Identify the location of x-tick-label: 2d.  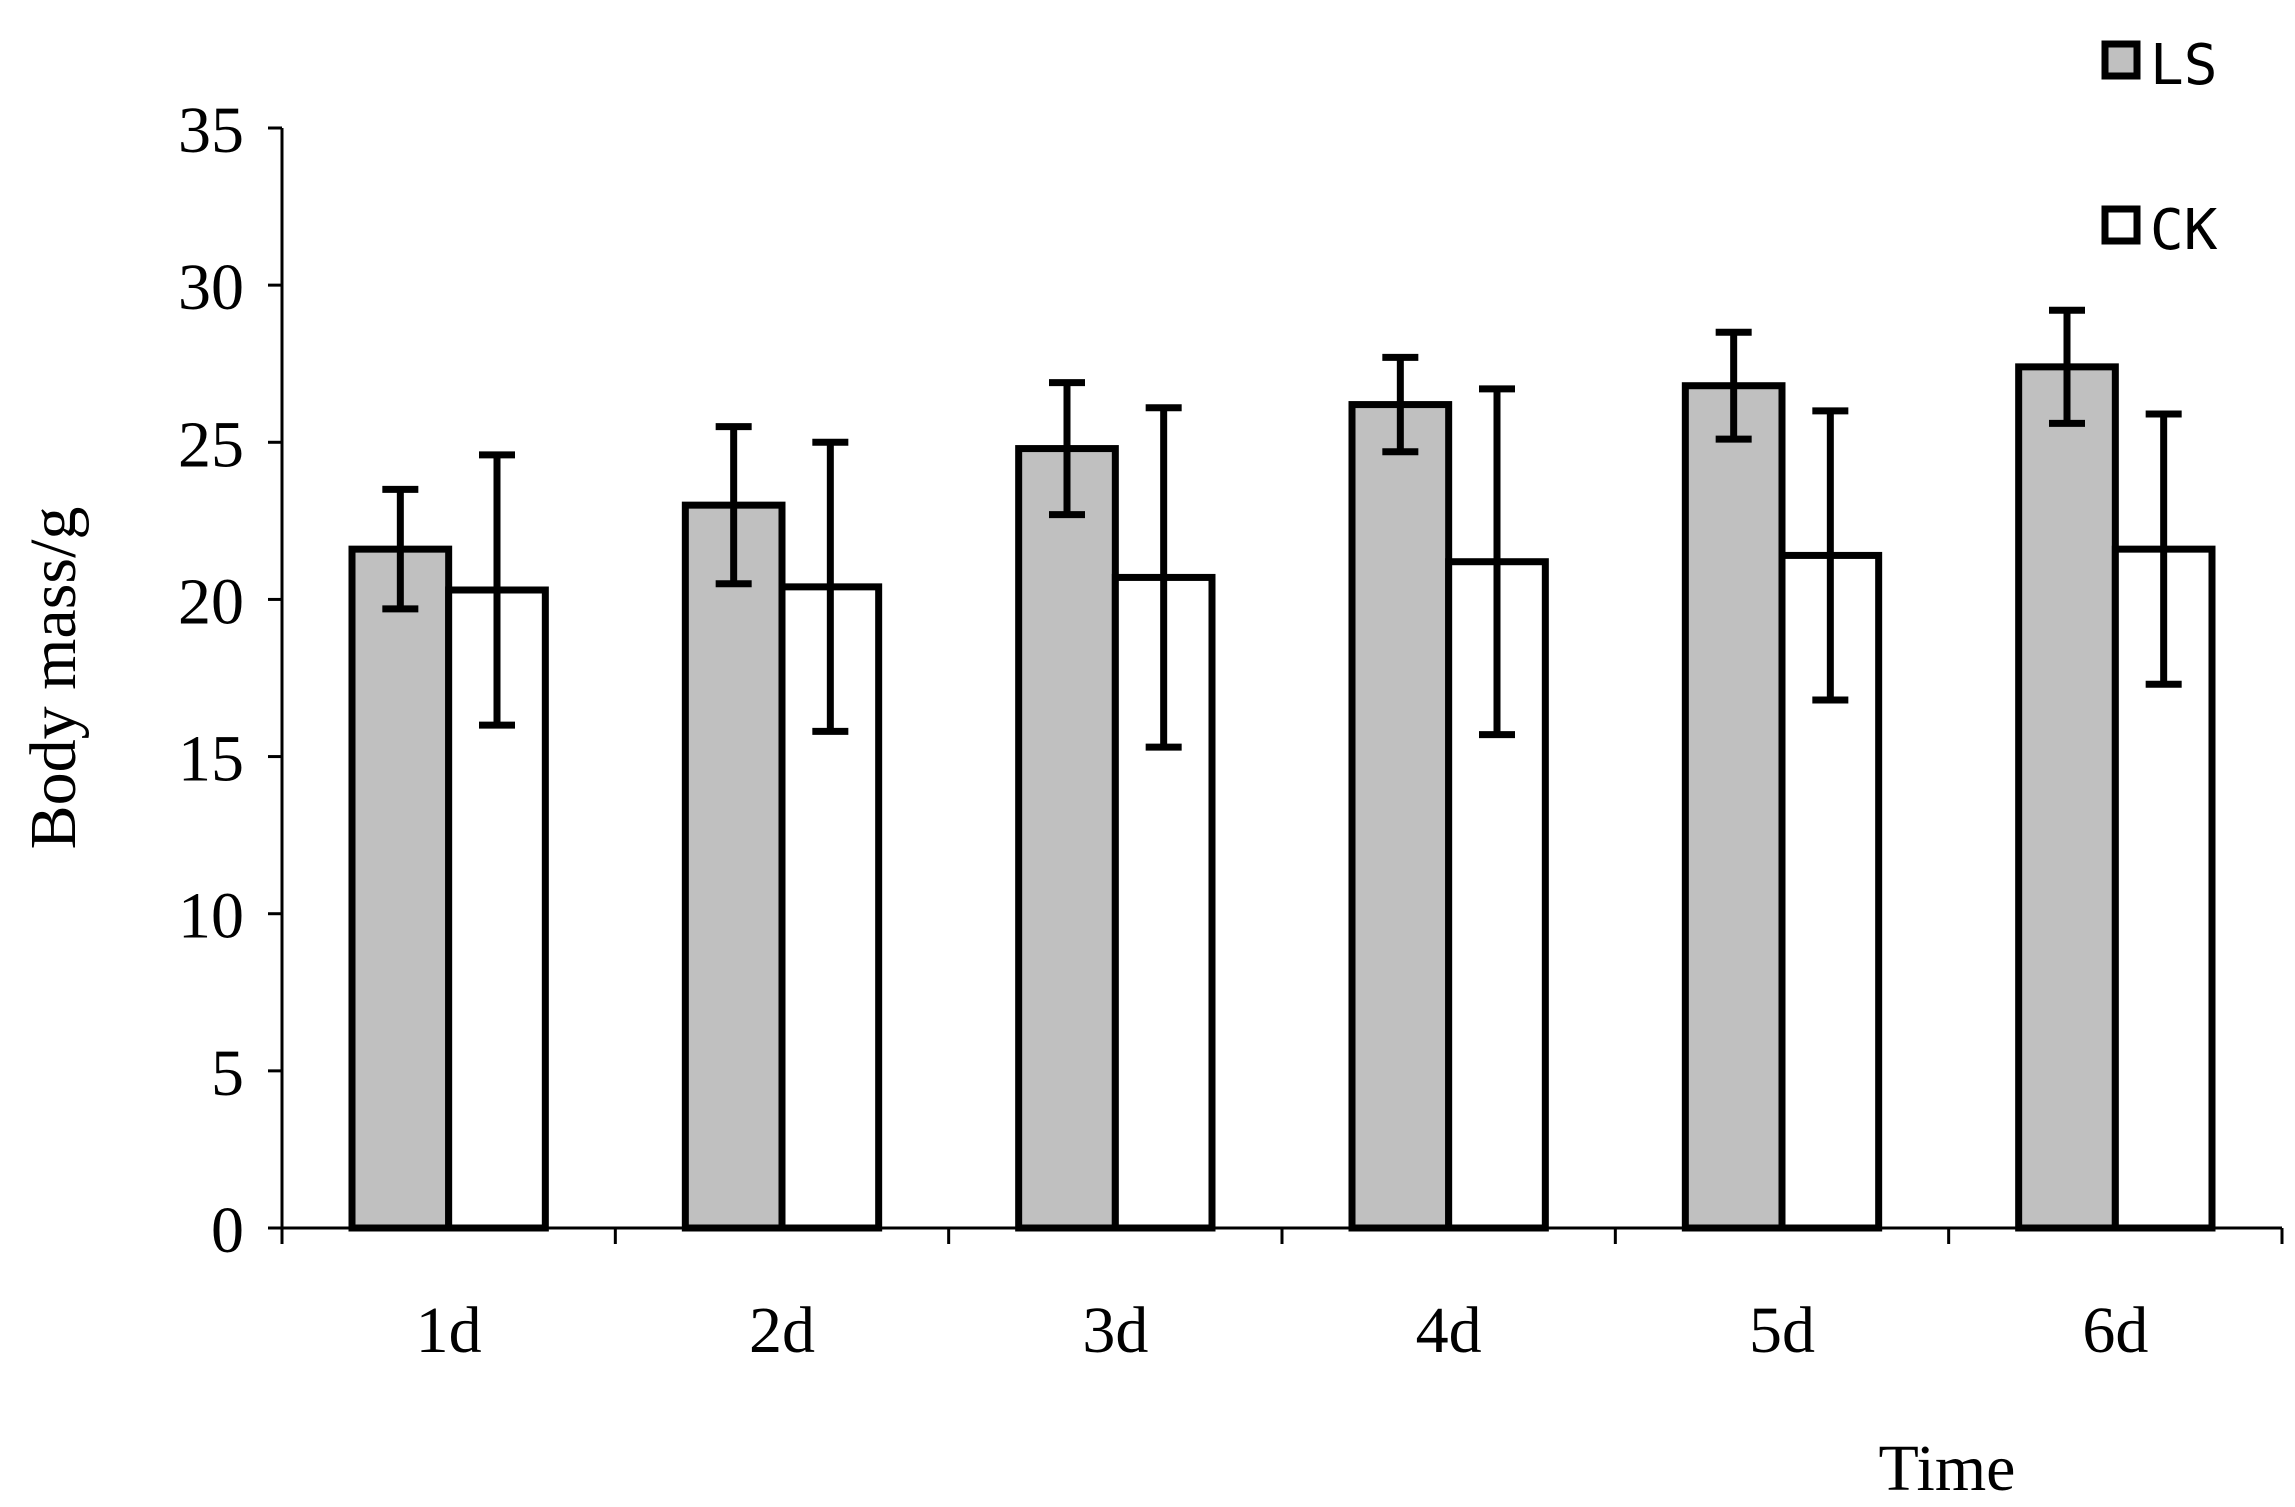
(782, 1330).